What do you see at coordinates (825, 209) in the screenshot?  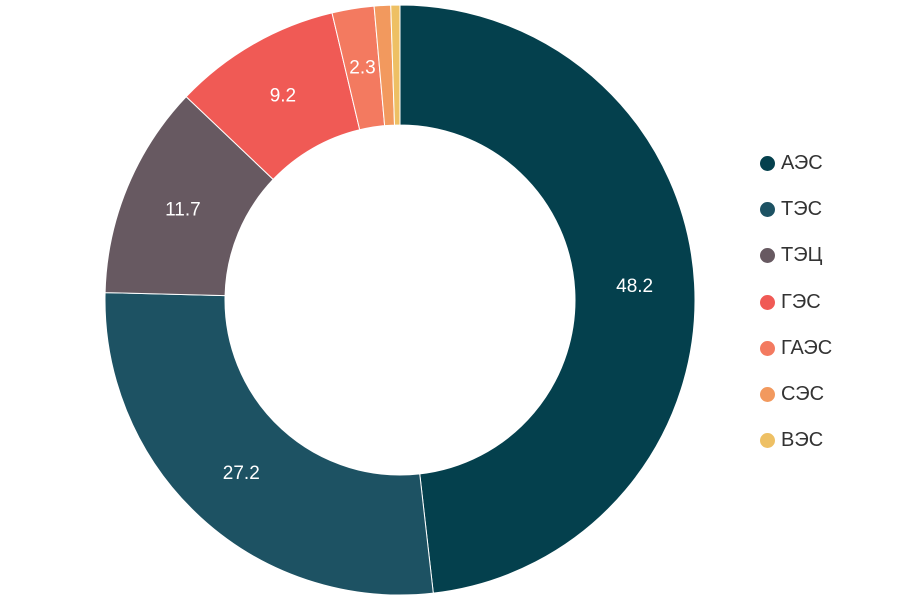 I see `legend-item-ТЭС: ТЭС` at bounding box center [825, 209].